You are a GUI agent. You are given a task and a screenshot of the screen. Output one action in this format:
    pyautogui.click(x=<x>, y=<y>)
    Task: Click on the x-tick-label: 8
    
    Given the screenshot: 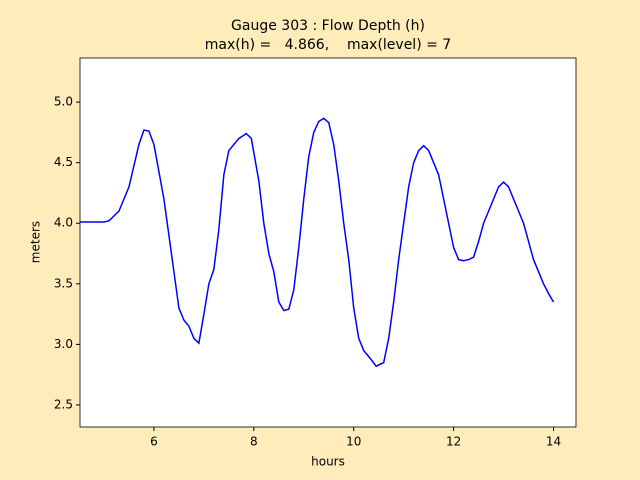 What is the action you would take?
    pyautogui.click(x=254, y=442)
    